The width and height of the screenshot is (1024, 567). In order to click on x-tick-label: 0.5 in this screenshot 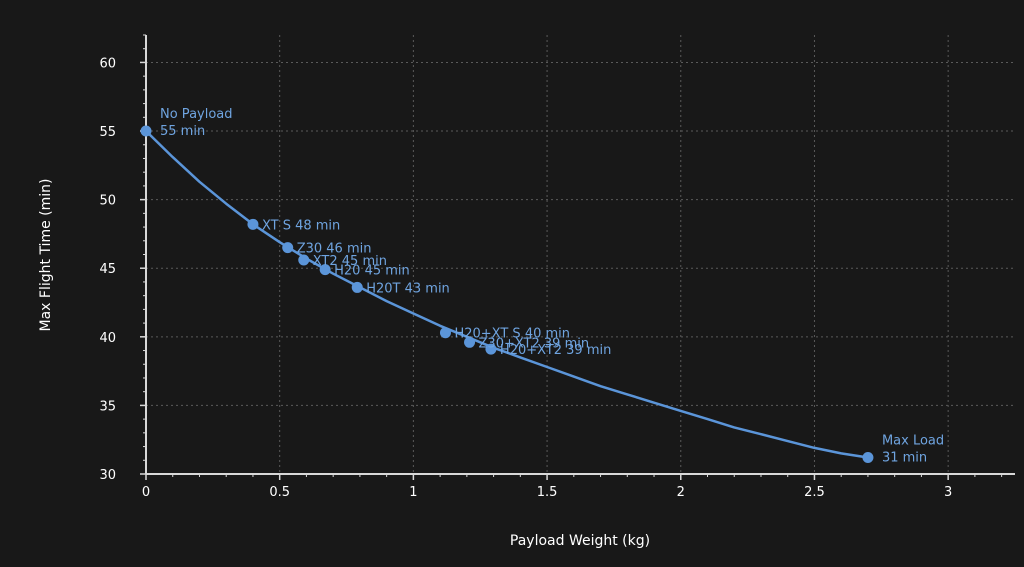, I will do `click(279, 492)`.